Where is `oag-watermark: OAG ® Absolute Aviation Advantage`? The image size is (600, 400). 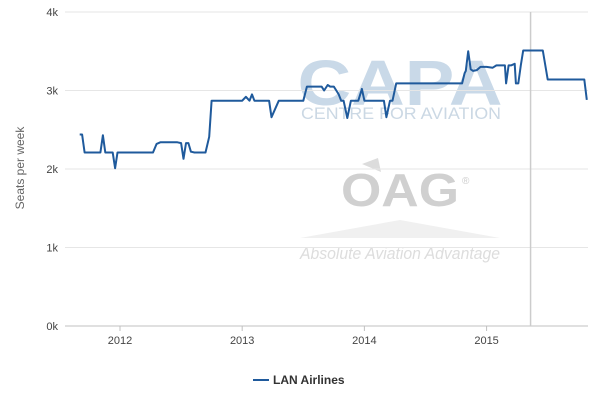 oag-watermark: OAG ® Absolute Aviation Advantage is located at coordinates (399, 210).